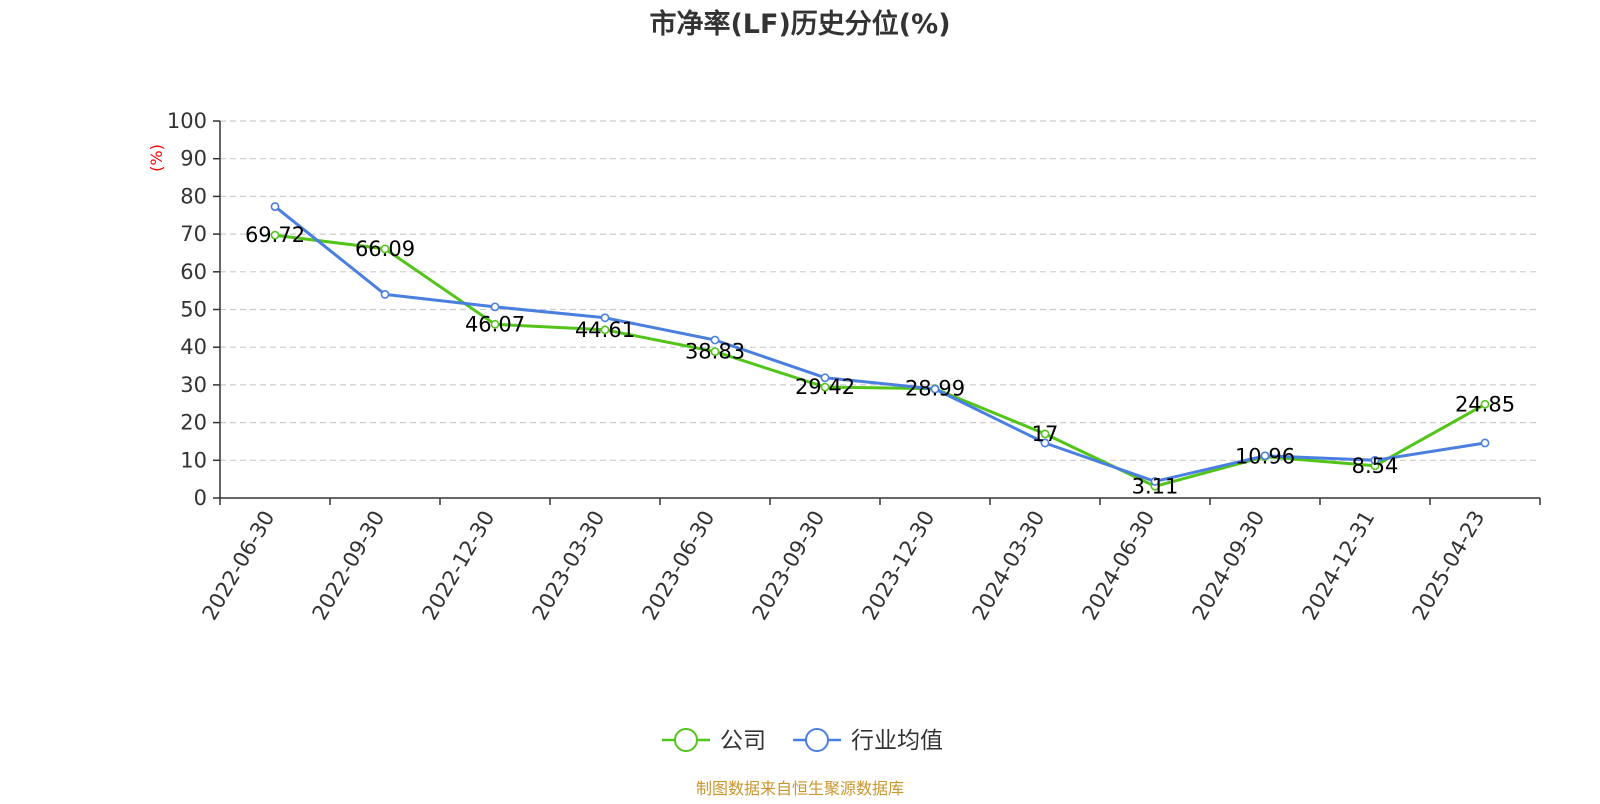  Describe the element at coordinates (193, 196) in the screenshot. I see `y-tick-label: 80` at that location.